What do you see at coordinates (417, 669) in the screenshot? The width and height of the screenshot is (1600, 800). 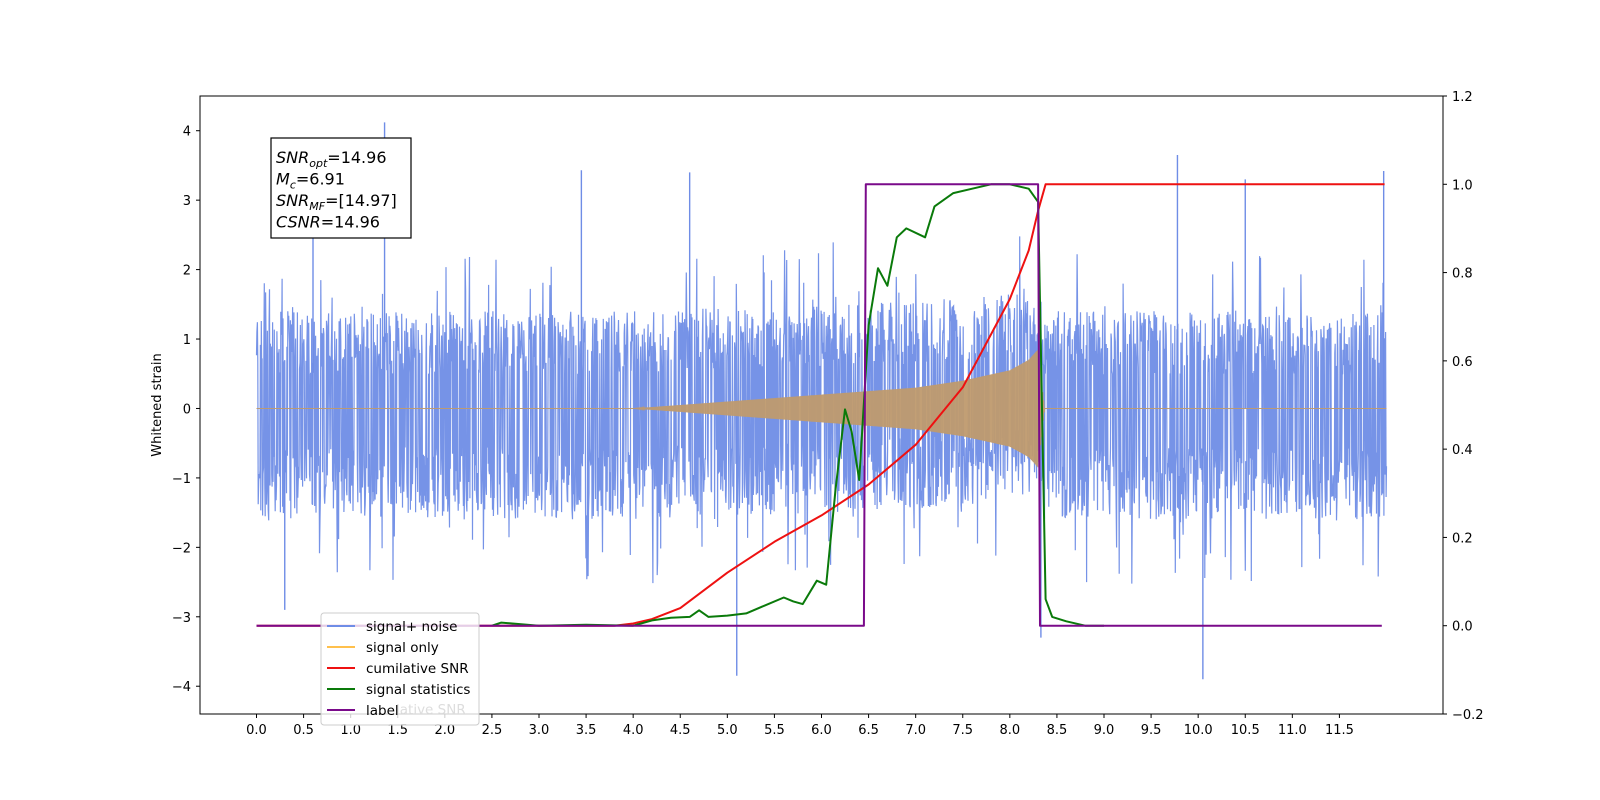 I see `legend-label: cumilative SNR` at bounding box center [417, 669].